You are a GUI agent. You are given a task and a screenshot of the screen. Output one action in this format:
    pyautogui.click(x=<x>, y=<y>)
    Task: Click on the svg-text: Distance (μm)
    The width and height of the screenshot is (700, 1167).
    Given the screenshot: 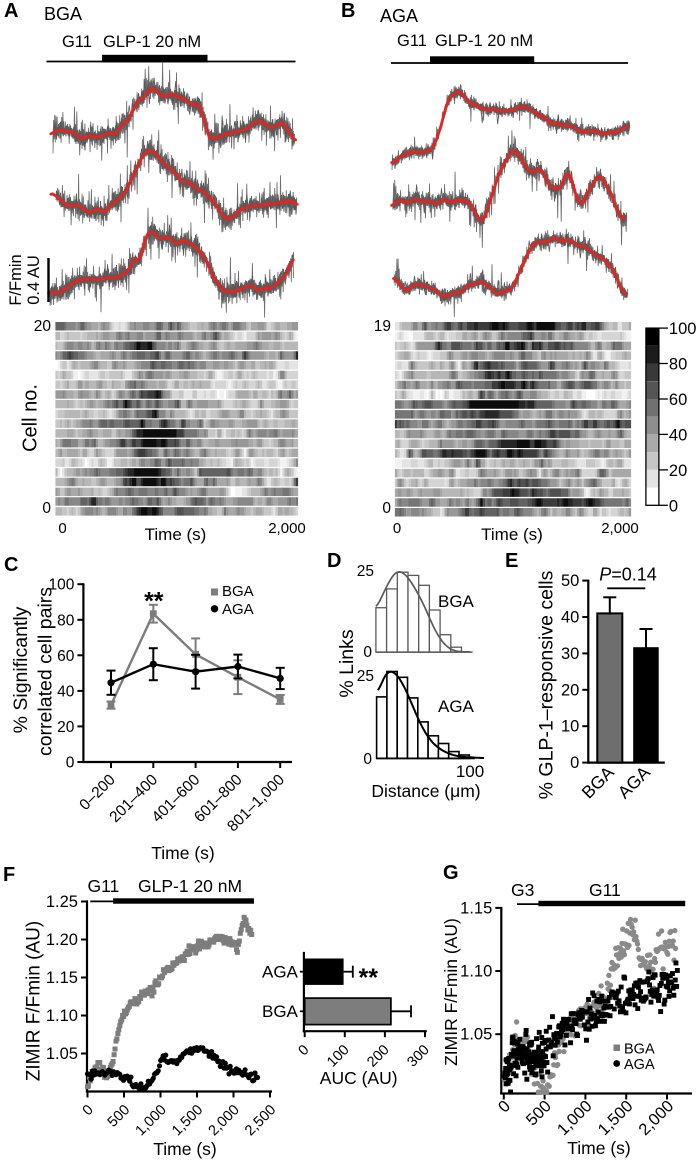 What is the action you would take?
    pyautogui.click(x=425, y=791)
    